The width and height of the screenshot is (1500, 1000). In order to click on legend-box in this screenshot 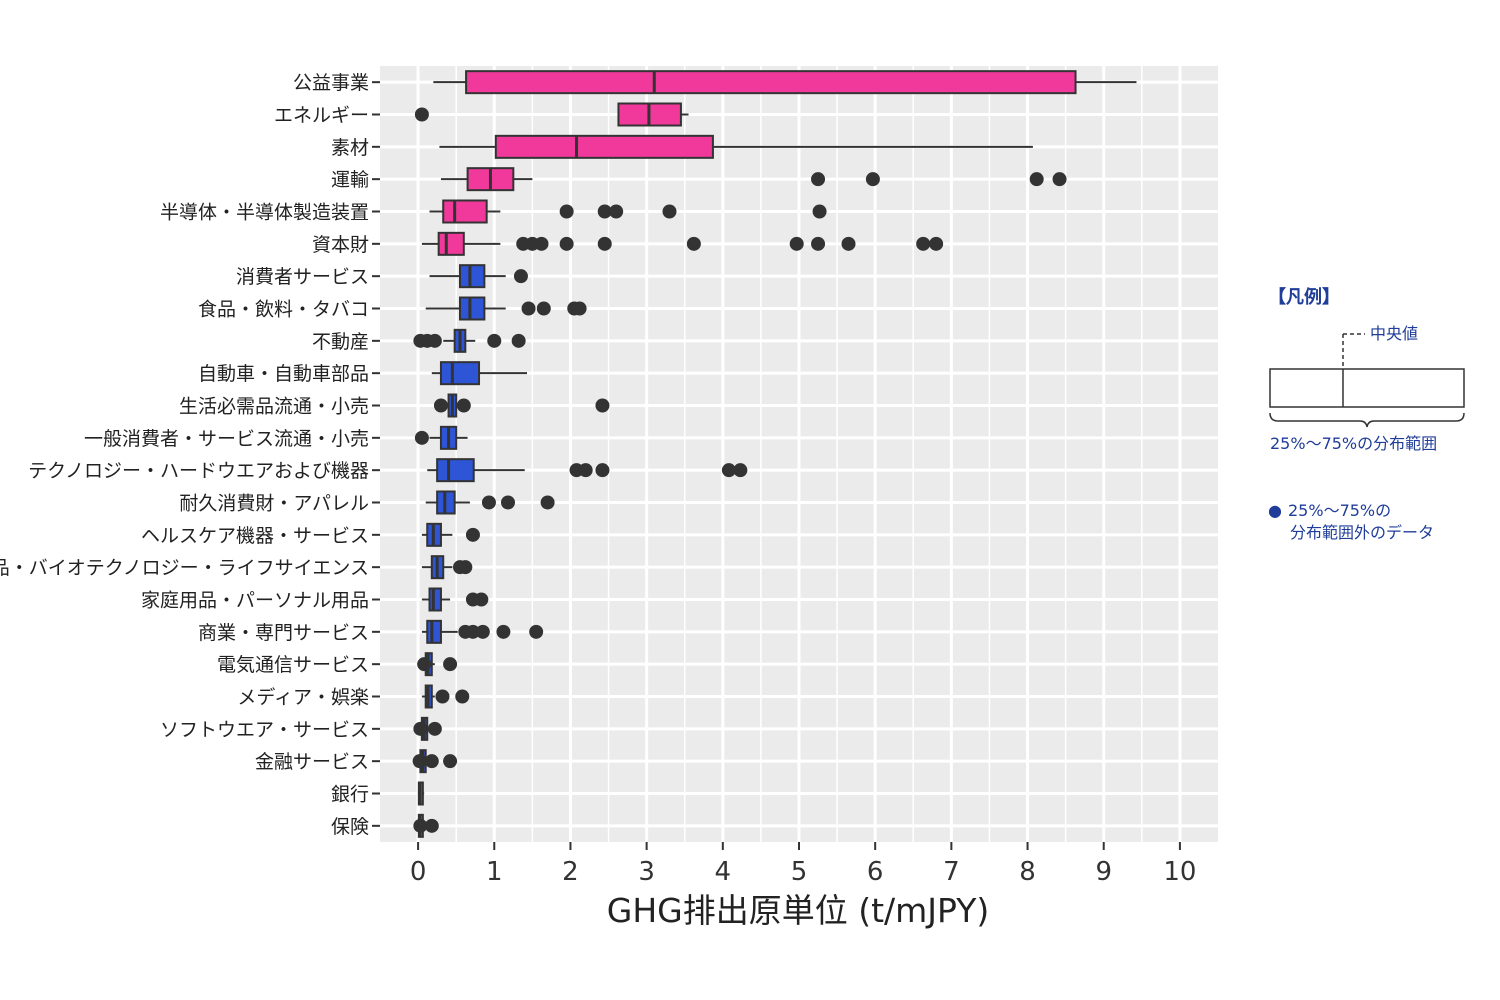, I will do `click(1367, 388)`.